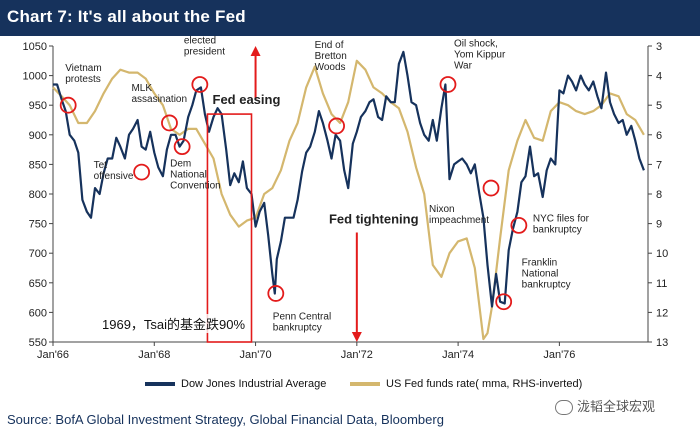  Describe the element at coordinates (160, 384) in the screenshot. I see `legend-swatch-dow` at that location.